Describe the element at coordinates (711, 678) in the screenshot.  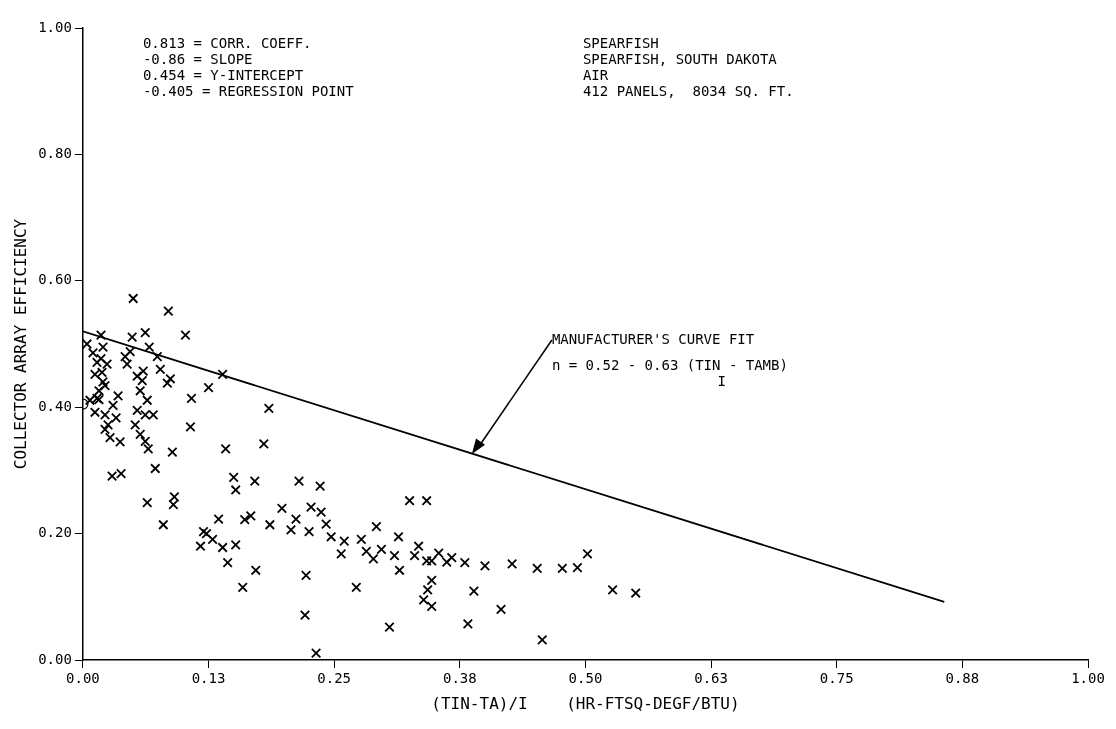
I see `x-tick-label: 0.63` at that location.